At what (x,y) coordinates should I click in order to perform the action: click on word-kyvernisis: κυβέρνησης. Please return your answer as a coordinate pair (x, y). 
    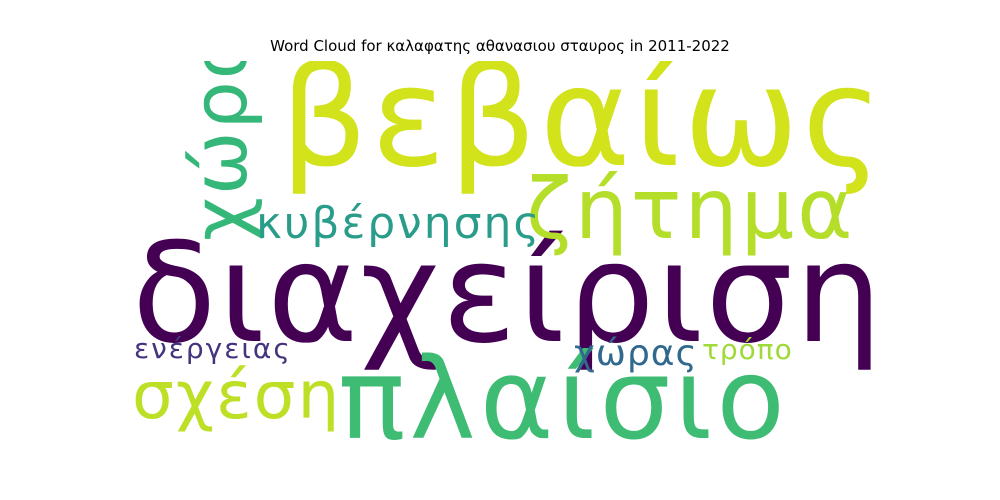
    Looking at the image, I should click on (399, 223).